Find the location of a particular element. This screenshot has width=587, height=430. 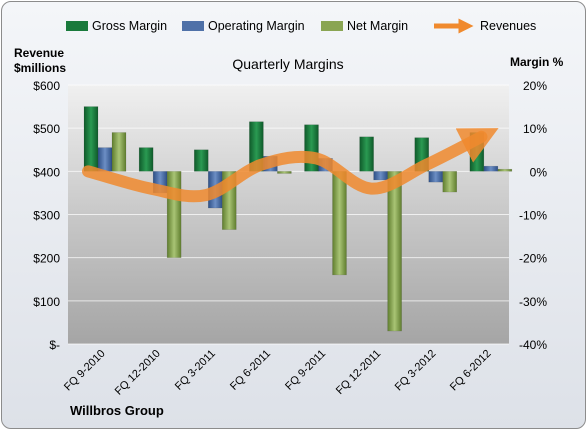

category-label: FQ 12-2010 is located at coordinates (138, 373).